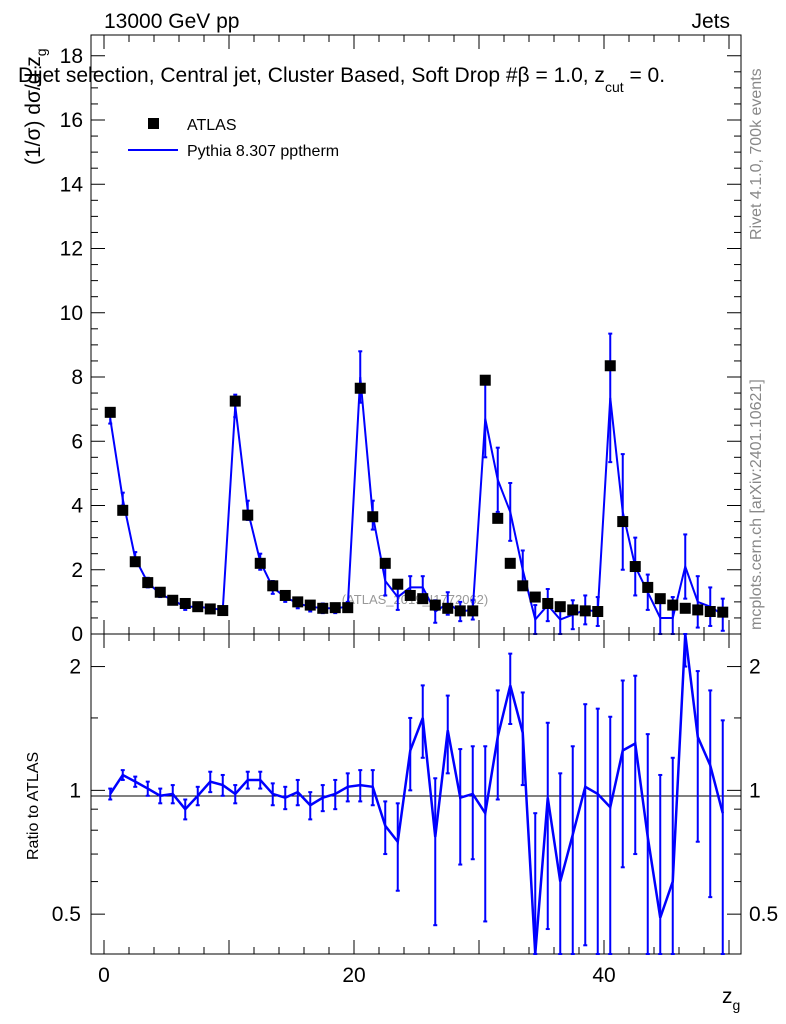  What do you see at coordinates (77, 506) in the screenshot?
I see `main-y-tick-label: 4` at bounding box center [77, 506].